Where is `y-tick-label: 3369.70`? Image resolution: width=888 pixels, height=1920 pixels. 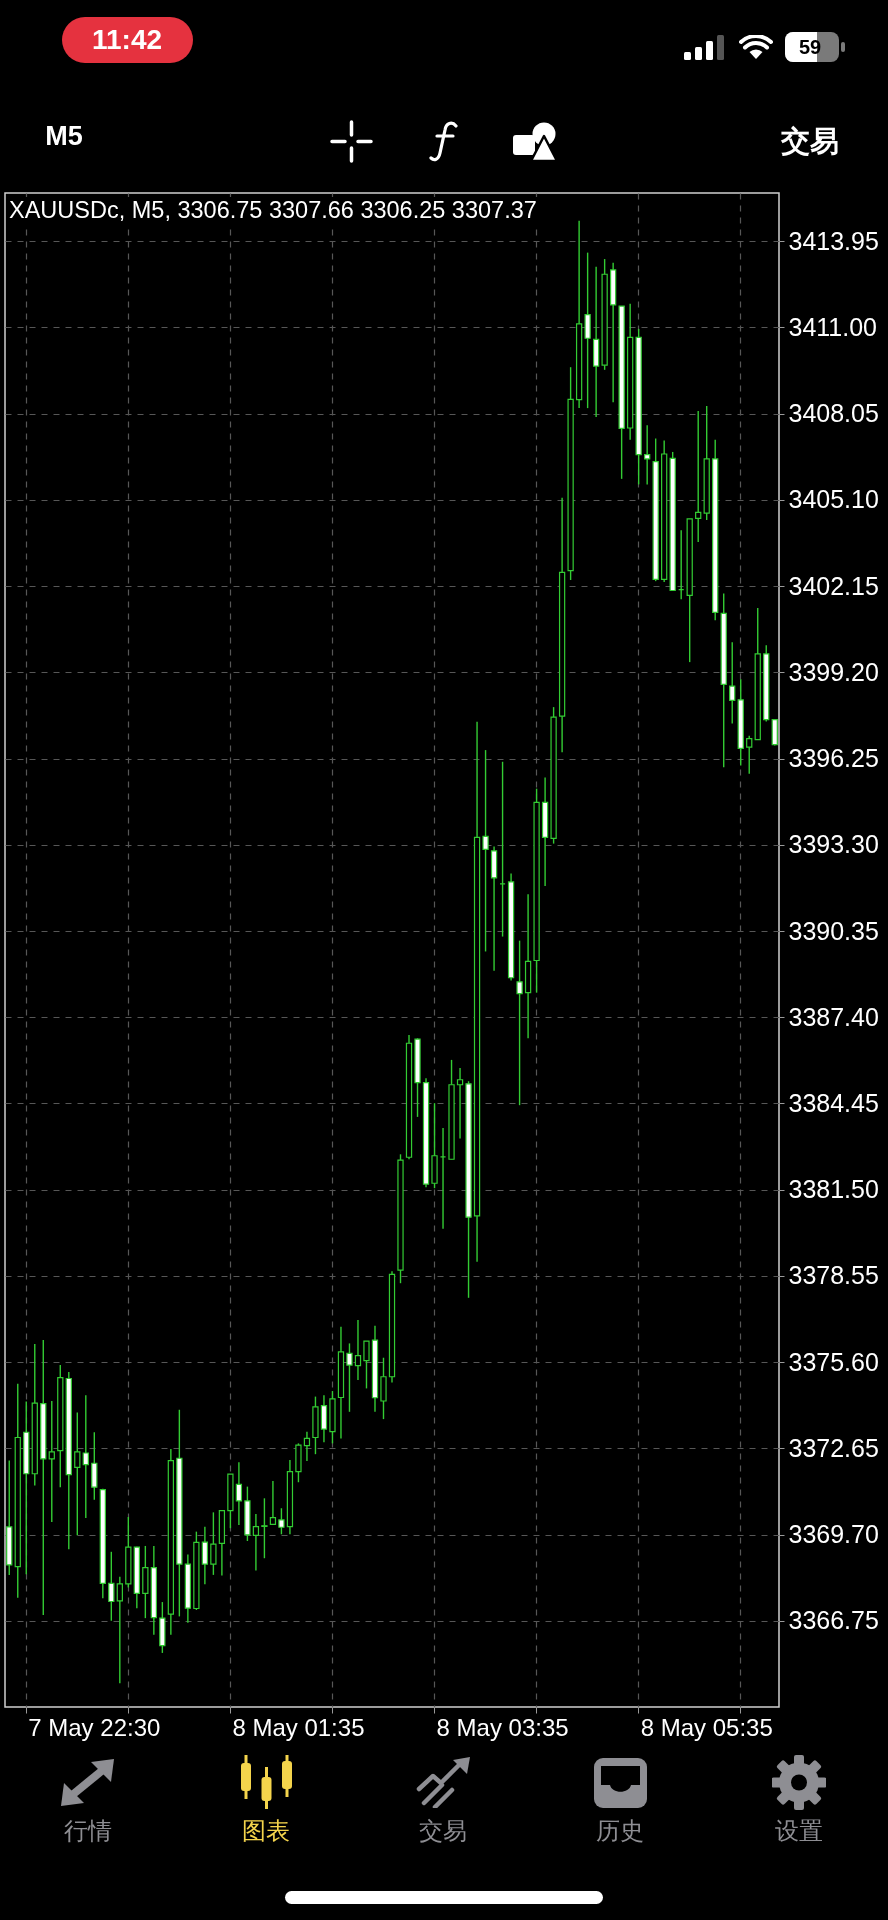
y-tick-label: 3369.70 is located at coordinates (833, 1534).